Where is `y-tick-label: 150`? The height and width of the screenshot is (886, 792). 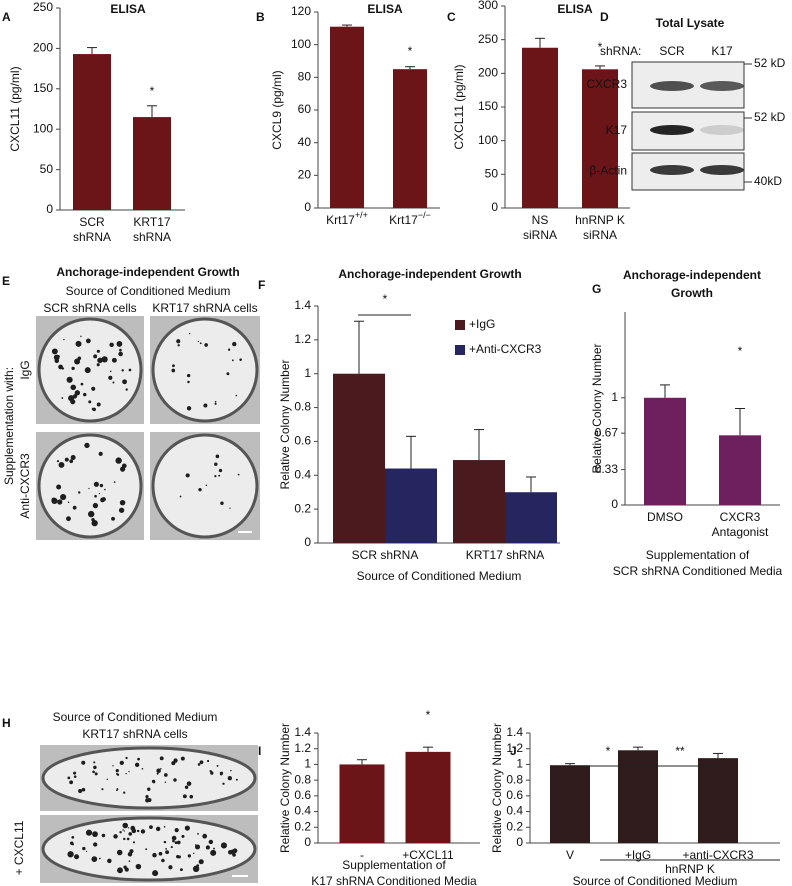
y-tick-label: 150 is located at coordinates (488, 106).